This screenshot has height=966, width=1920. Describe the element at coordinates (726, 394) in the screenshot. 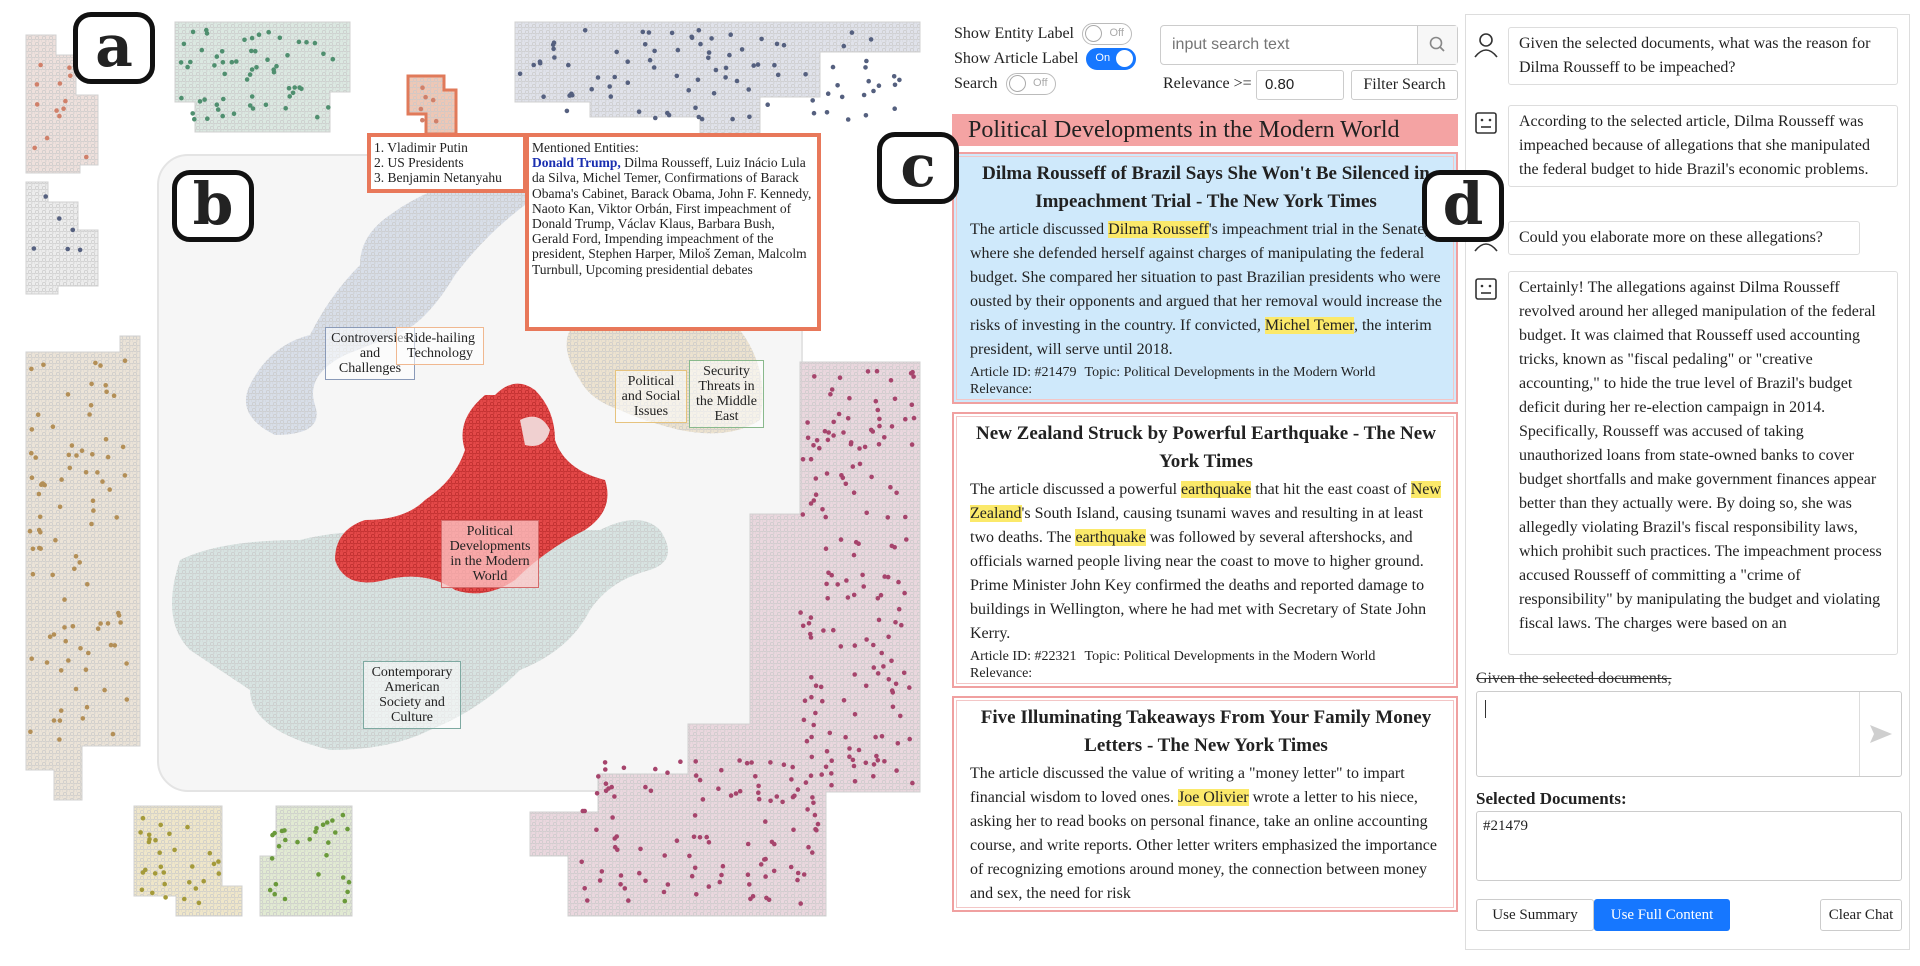

I see `cluster-label-security-threats: Security Threats in the Middle East` at that location.